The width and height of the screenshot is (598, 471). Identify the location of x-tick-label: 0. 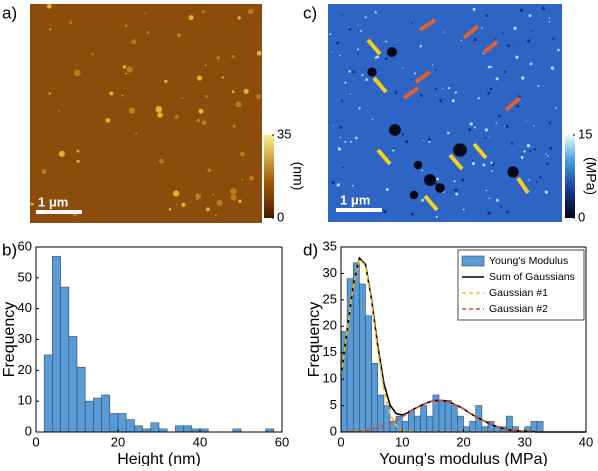
(340, 441).